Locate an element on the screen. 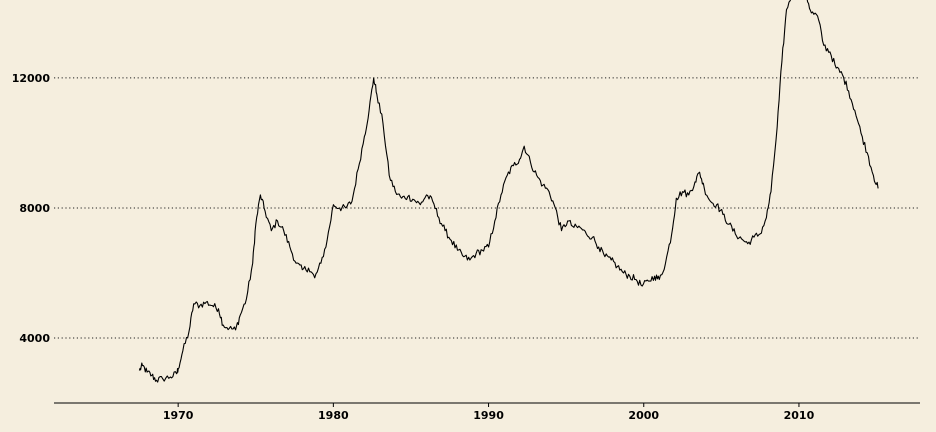  x-tick-label: 1990 is located at coordinates (488, 415).